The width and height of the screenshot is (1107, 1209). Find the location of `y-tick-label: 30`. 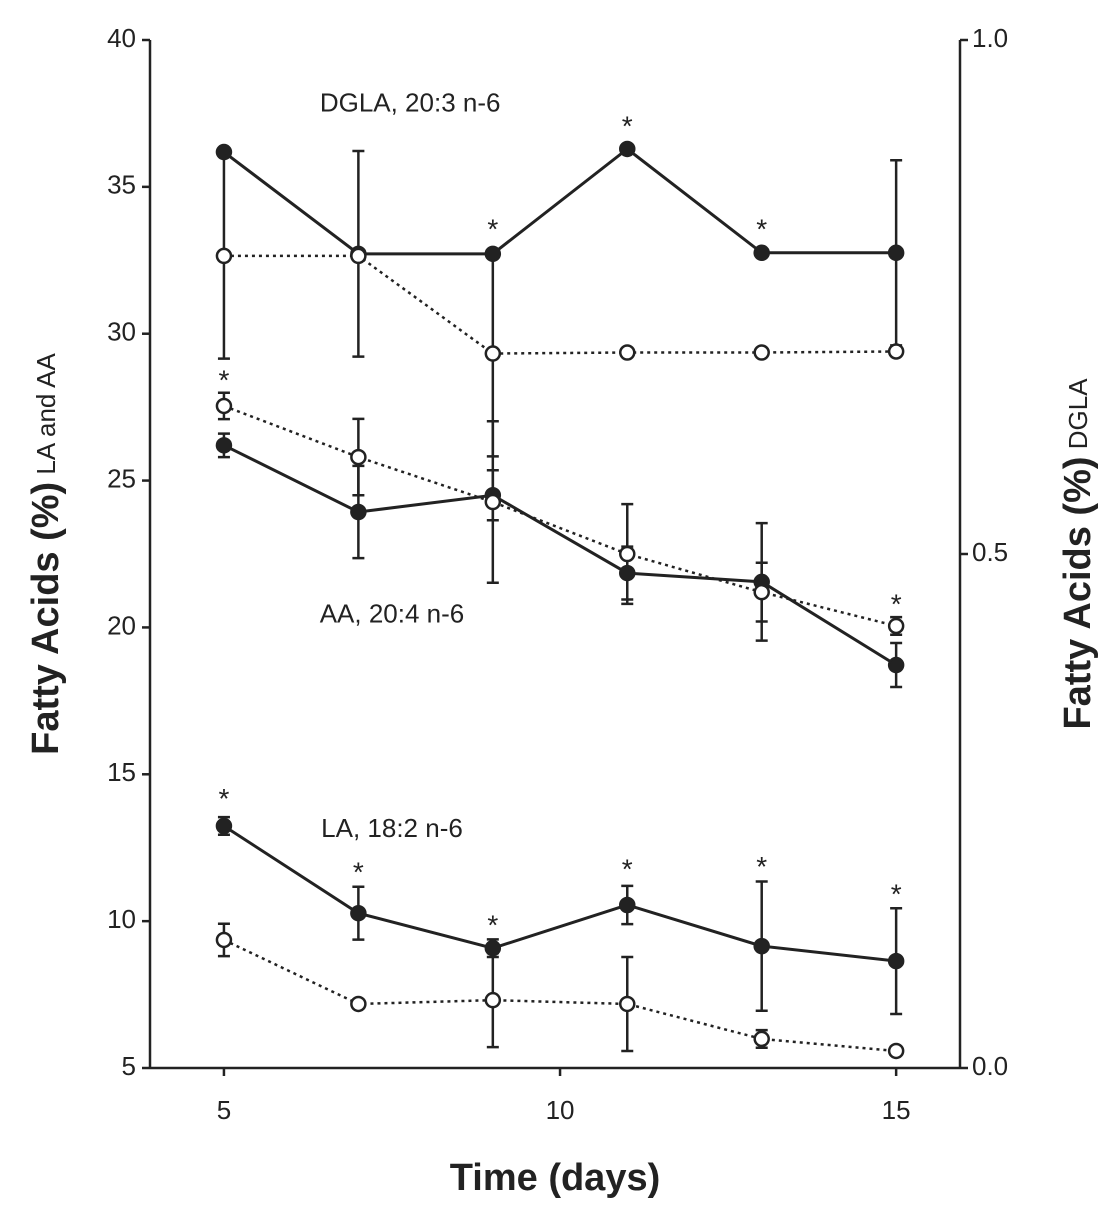

y-tick-label: 30 is located at coordinates (121, 332).